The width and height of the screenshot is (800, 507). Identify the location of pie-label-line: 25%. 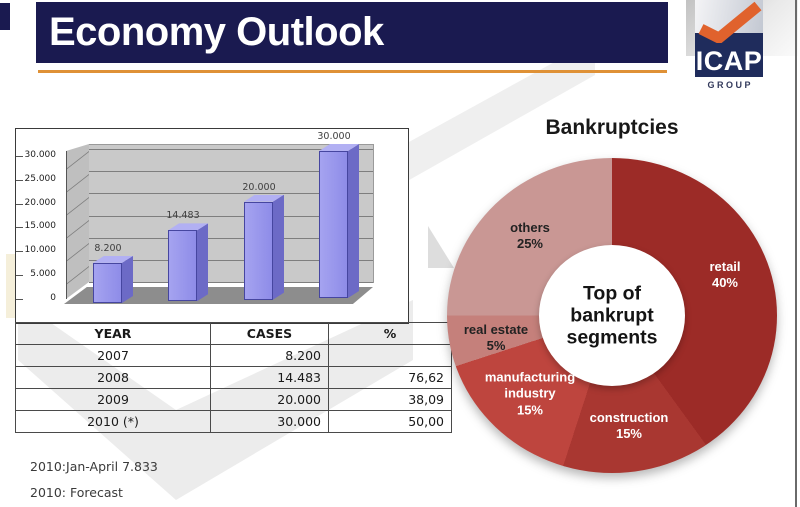
(530, 243).